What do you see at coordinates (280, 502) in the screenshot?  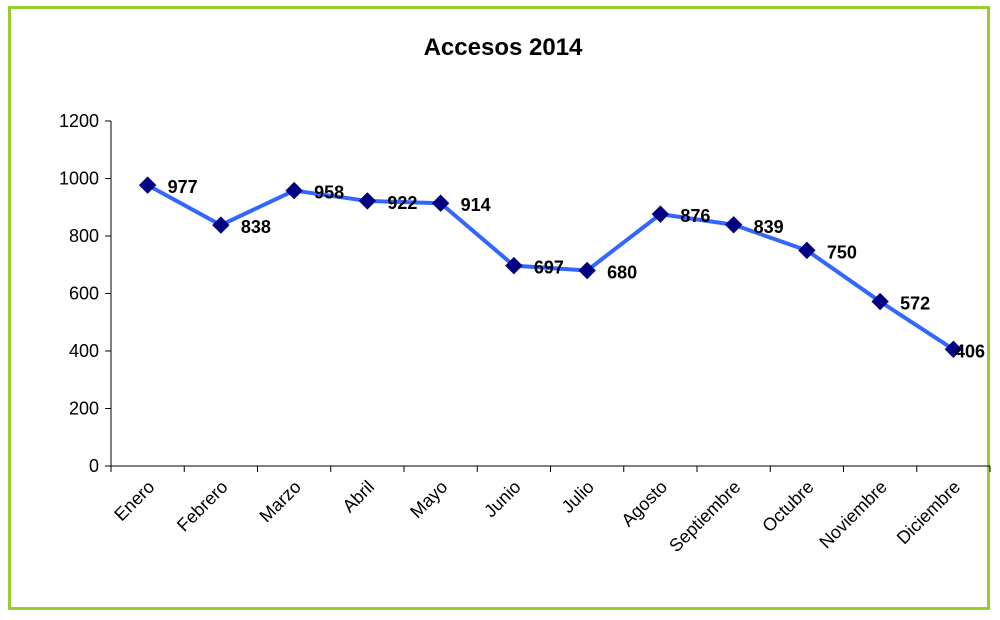 I see `x-tick-label: Marzo` at bounding box center [280, 502].